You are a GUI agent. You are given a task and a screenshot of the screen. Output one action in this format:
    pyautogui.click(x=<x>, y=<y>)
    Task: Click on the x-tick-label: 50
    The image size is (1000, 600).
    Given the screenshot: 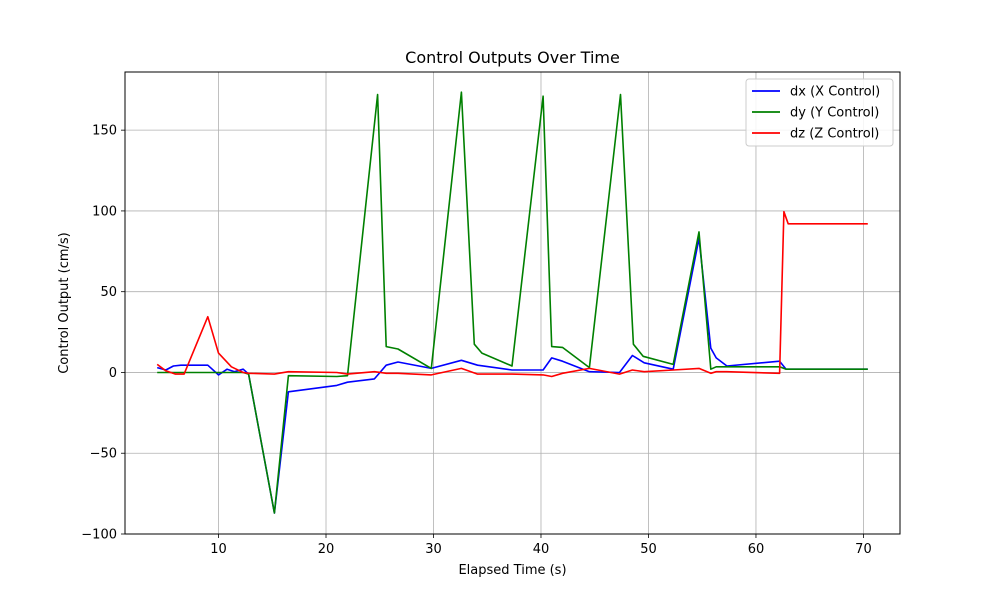 What is the action you would take?
    pyautogui.click(x=648, y=549)
    